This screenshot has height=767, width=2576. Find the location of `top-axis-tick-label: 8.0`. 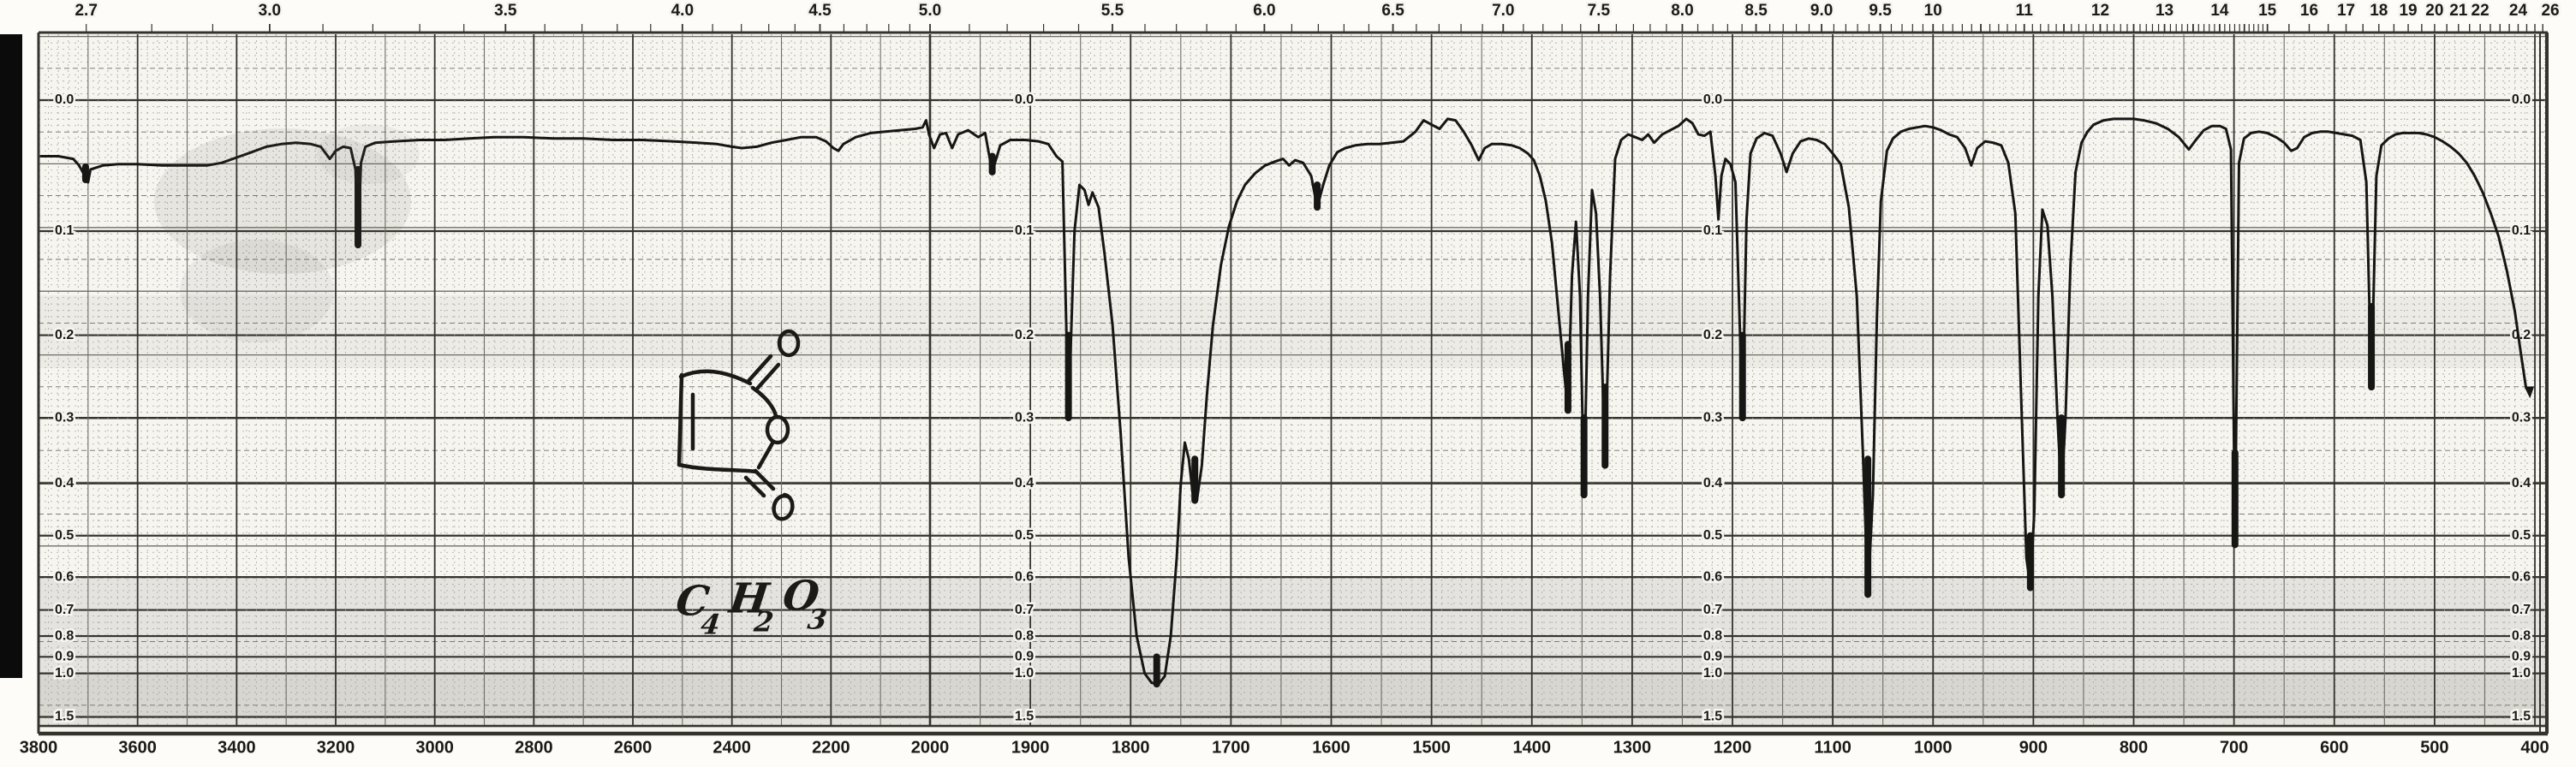

top-axis-tick-label: 8.0 is located at coordinates (1682, 11).